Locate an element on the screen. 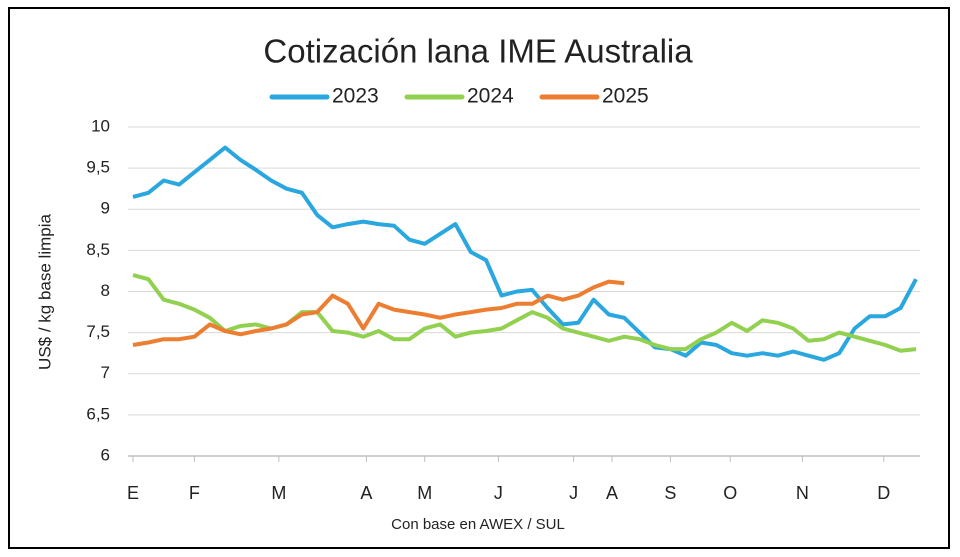 This screenshot has height=557, width=960. y-tick-label: 8 is located at coordinates (105, 290).